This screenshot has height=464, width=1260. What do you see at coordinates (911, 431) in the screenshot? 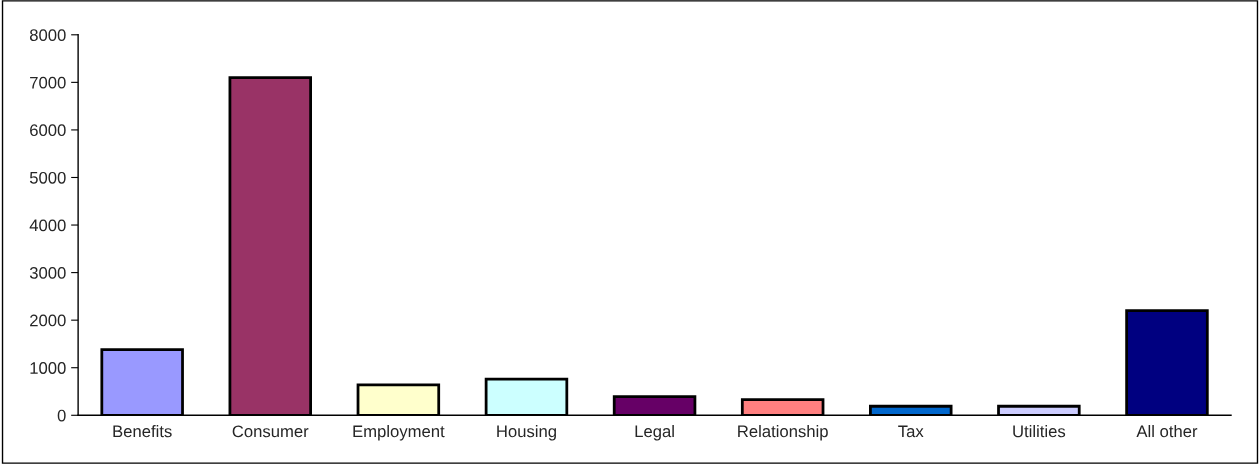
I see `x-tick-label: Tax` at bounding box center [911, 431].